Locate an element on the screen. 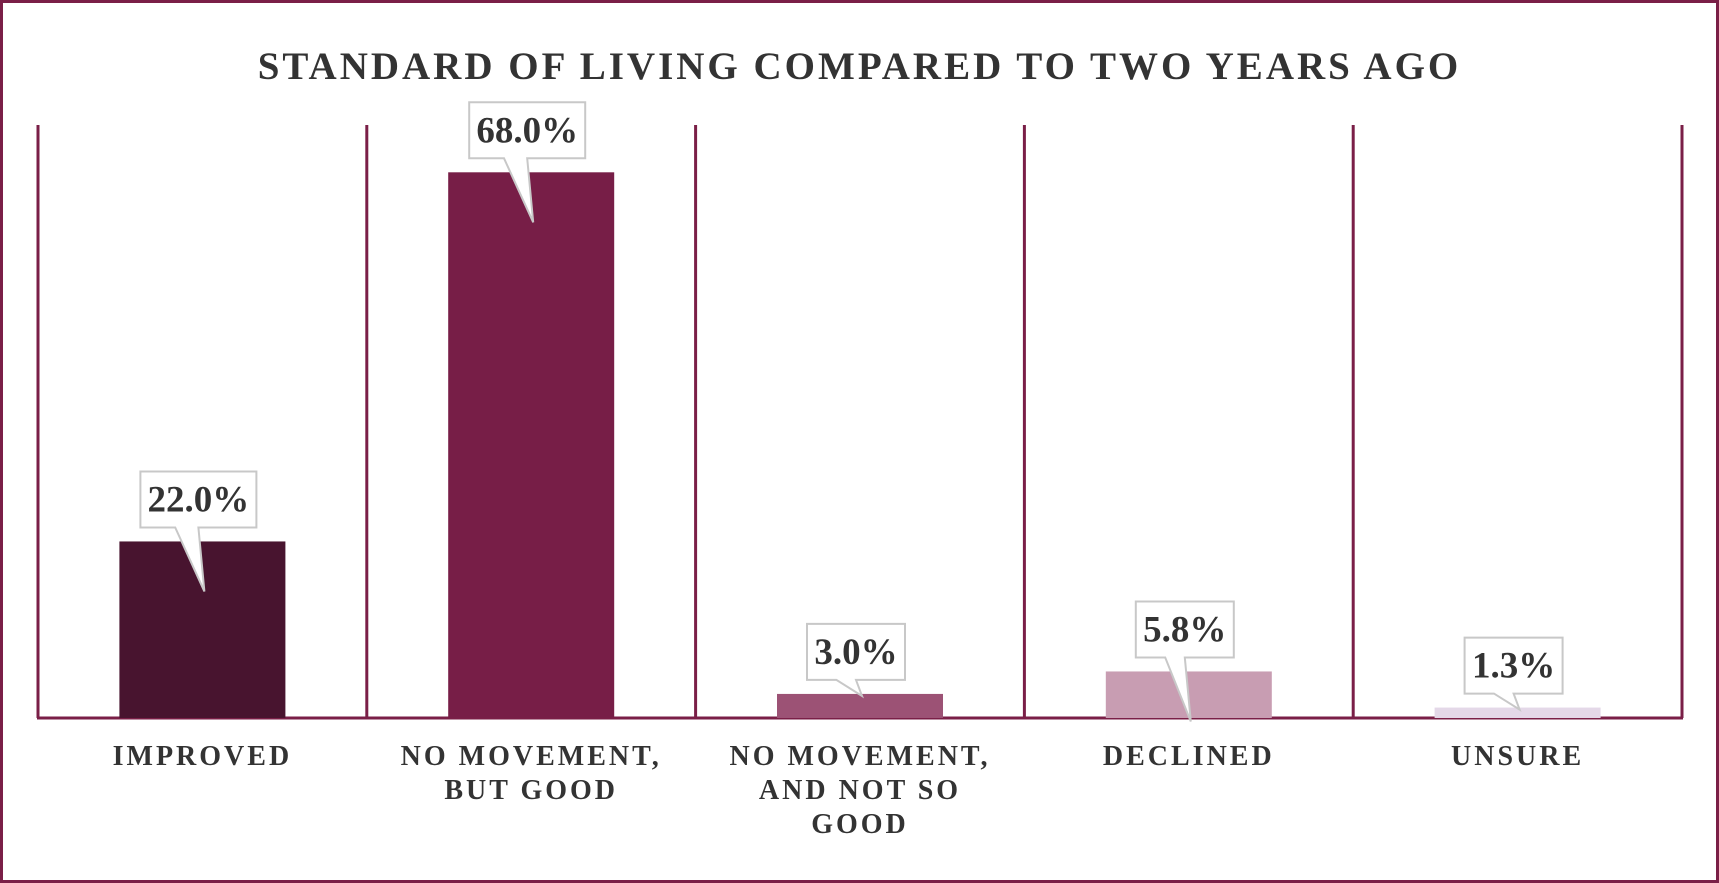 This screenshot has height=883, width=1719. category-label: BUT GOOD is located at coordinates (531, 790).